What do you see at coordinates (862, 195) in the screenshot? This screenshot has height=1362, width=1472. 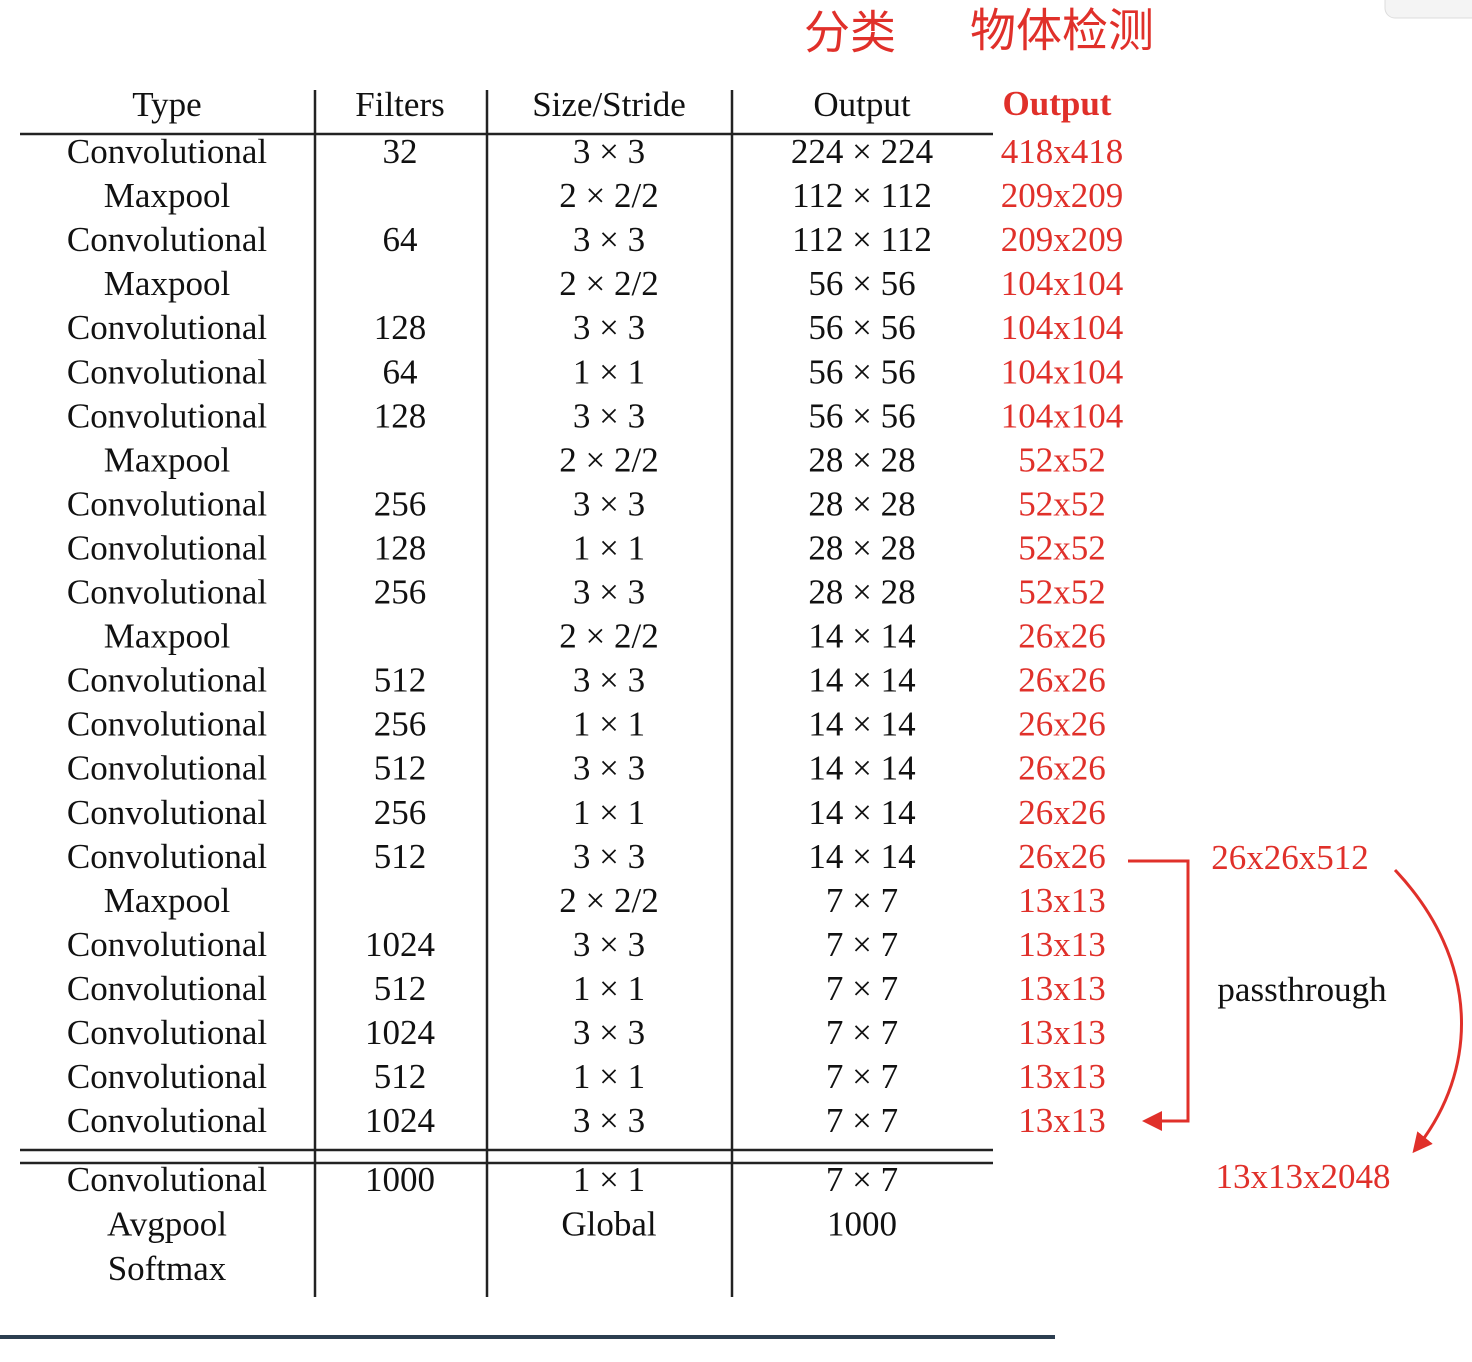 I see `cell-output: 112 × 112` at bounding box center [862, 195].